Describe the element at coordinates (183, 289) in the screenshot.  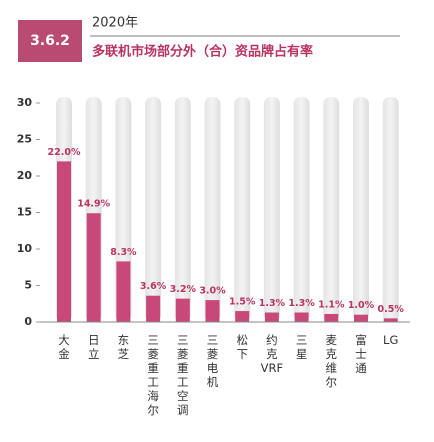
I see `value-label: 3.2%` at that location.